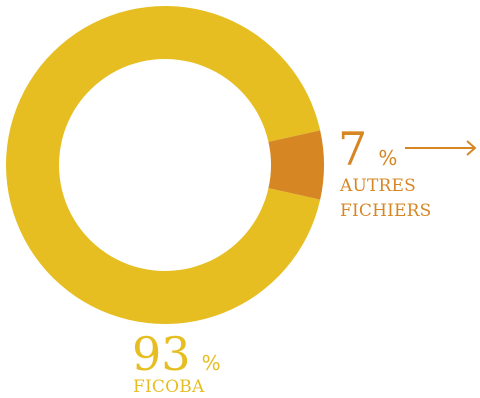 The width and height of the screenshot is (480, 398). Describe the element at coordinates (387, 158) in the screenshot. I see `autres-unit: %` at that location.